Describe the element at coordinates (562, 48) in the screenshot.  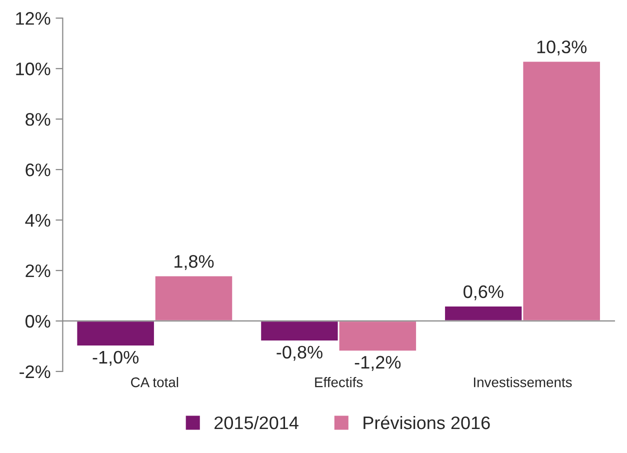
I see `data-label: 10,3%` at that location.